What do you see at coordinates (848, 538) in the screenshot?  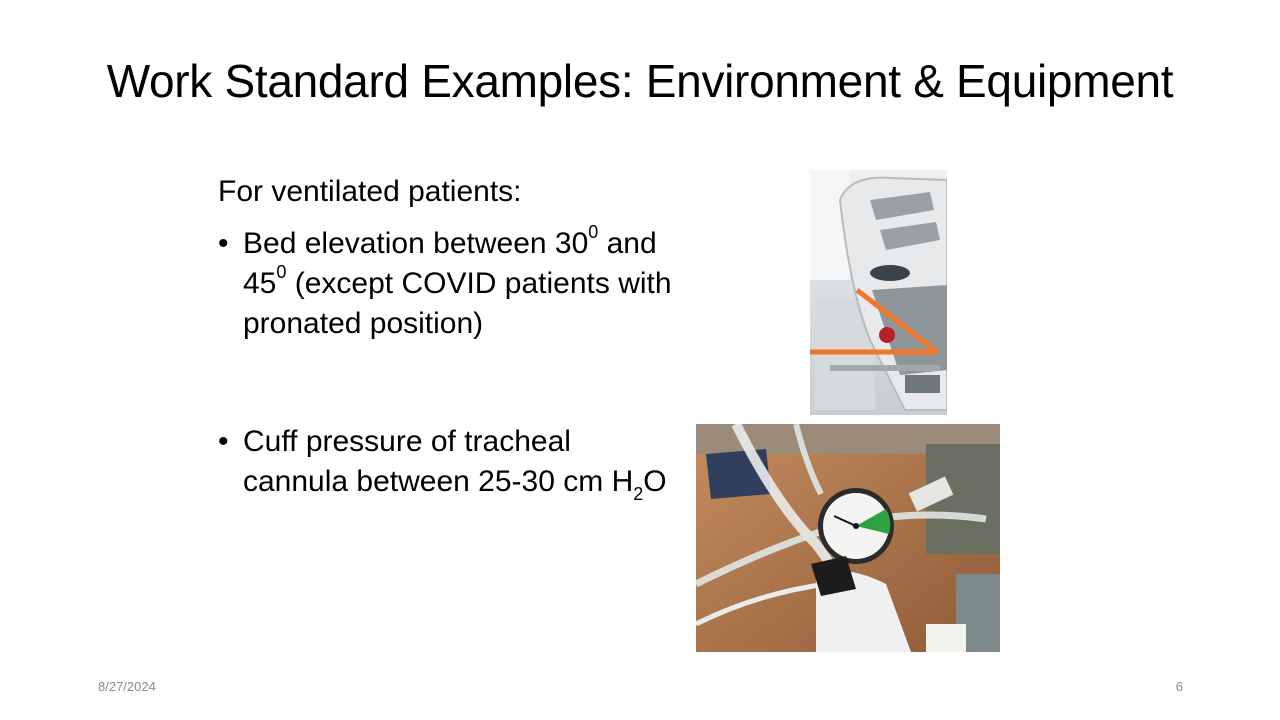 I see `cuff-pressure-photo` at bounding box center [848, 538].